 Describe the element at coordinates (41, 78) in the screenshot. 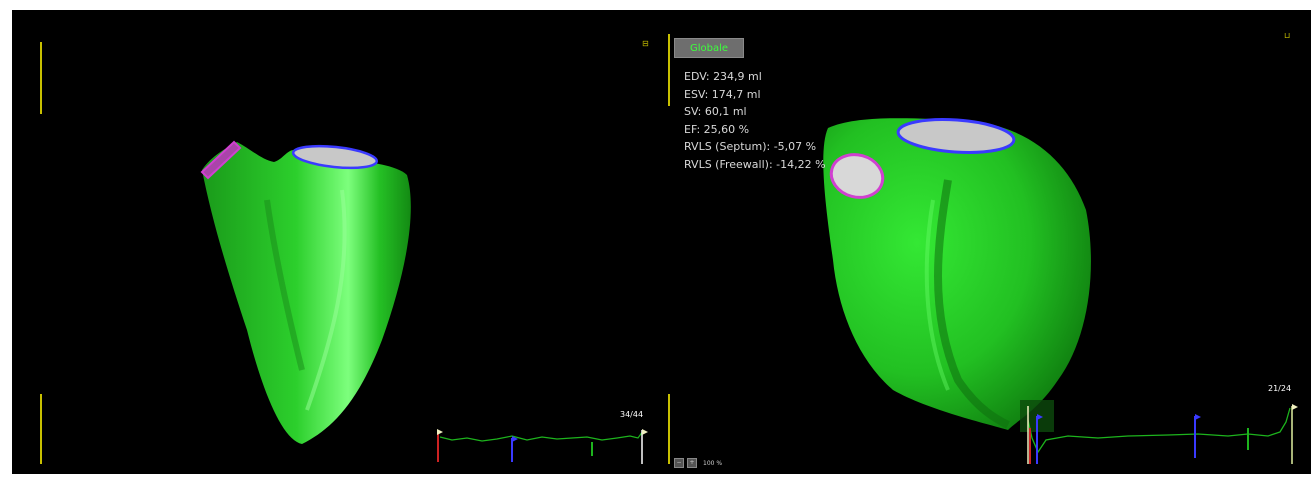

I see `left-top-marker` at that location.